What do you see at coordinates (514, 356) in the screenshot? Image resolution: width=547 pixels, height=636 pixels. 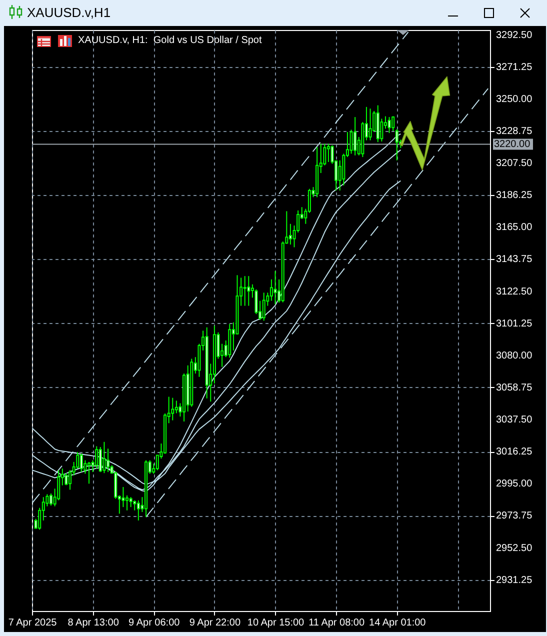 I see `y-tick-label: 3080.00` at bounding box center [514, 356].